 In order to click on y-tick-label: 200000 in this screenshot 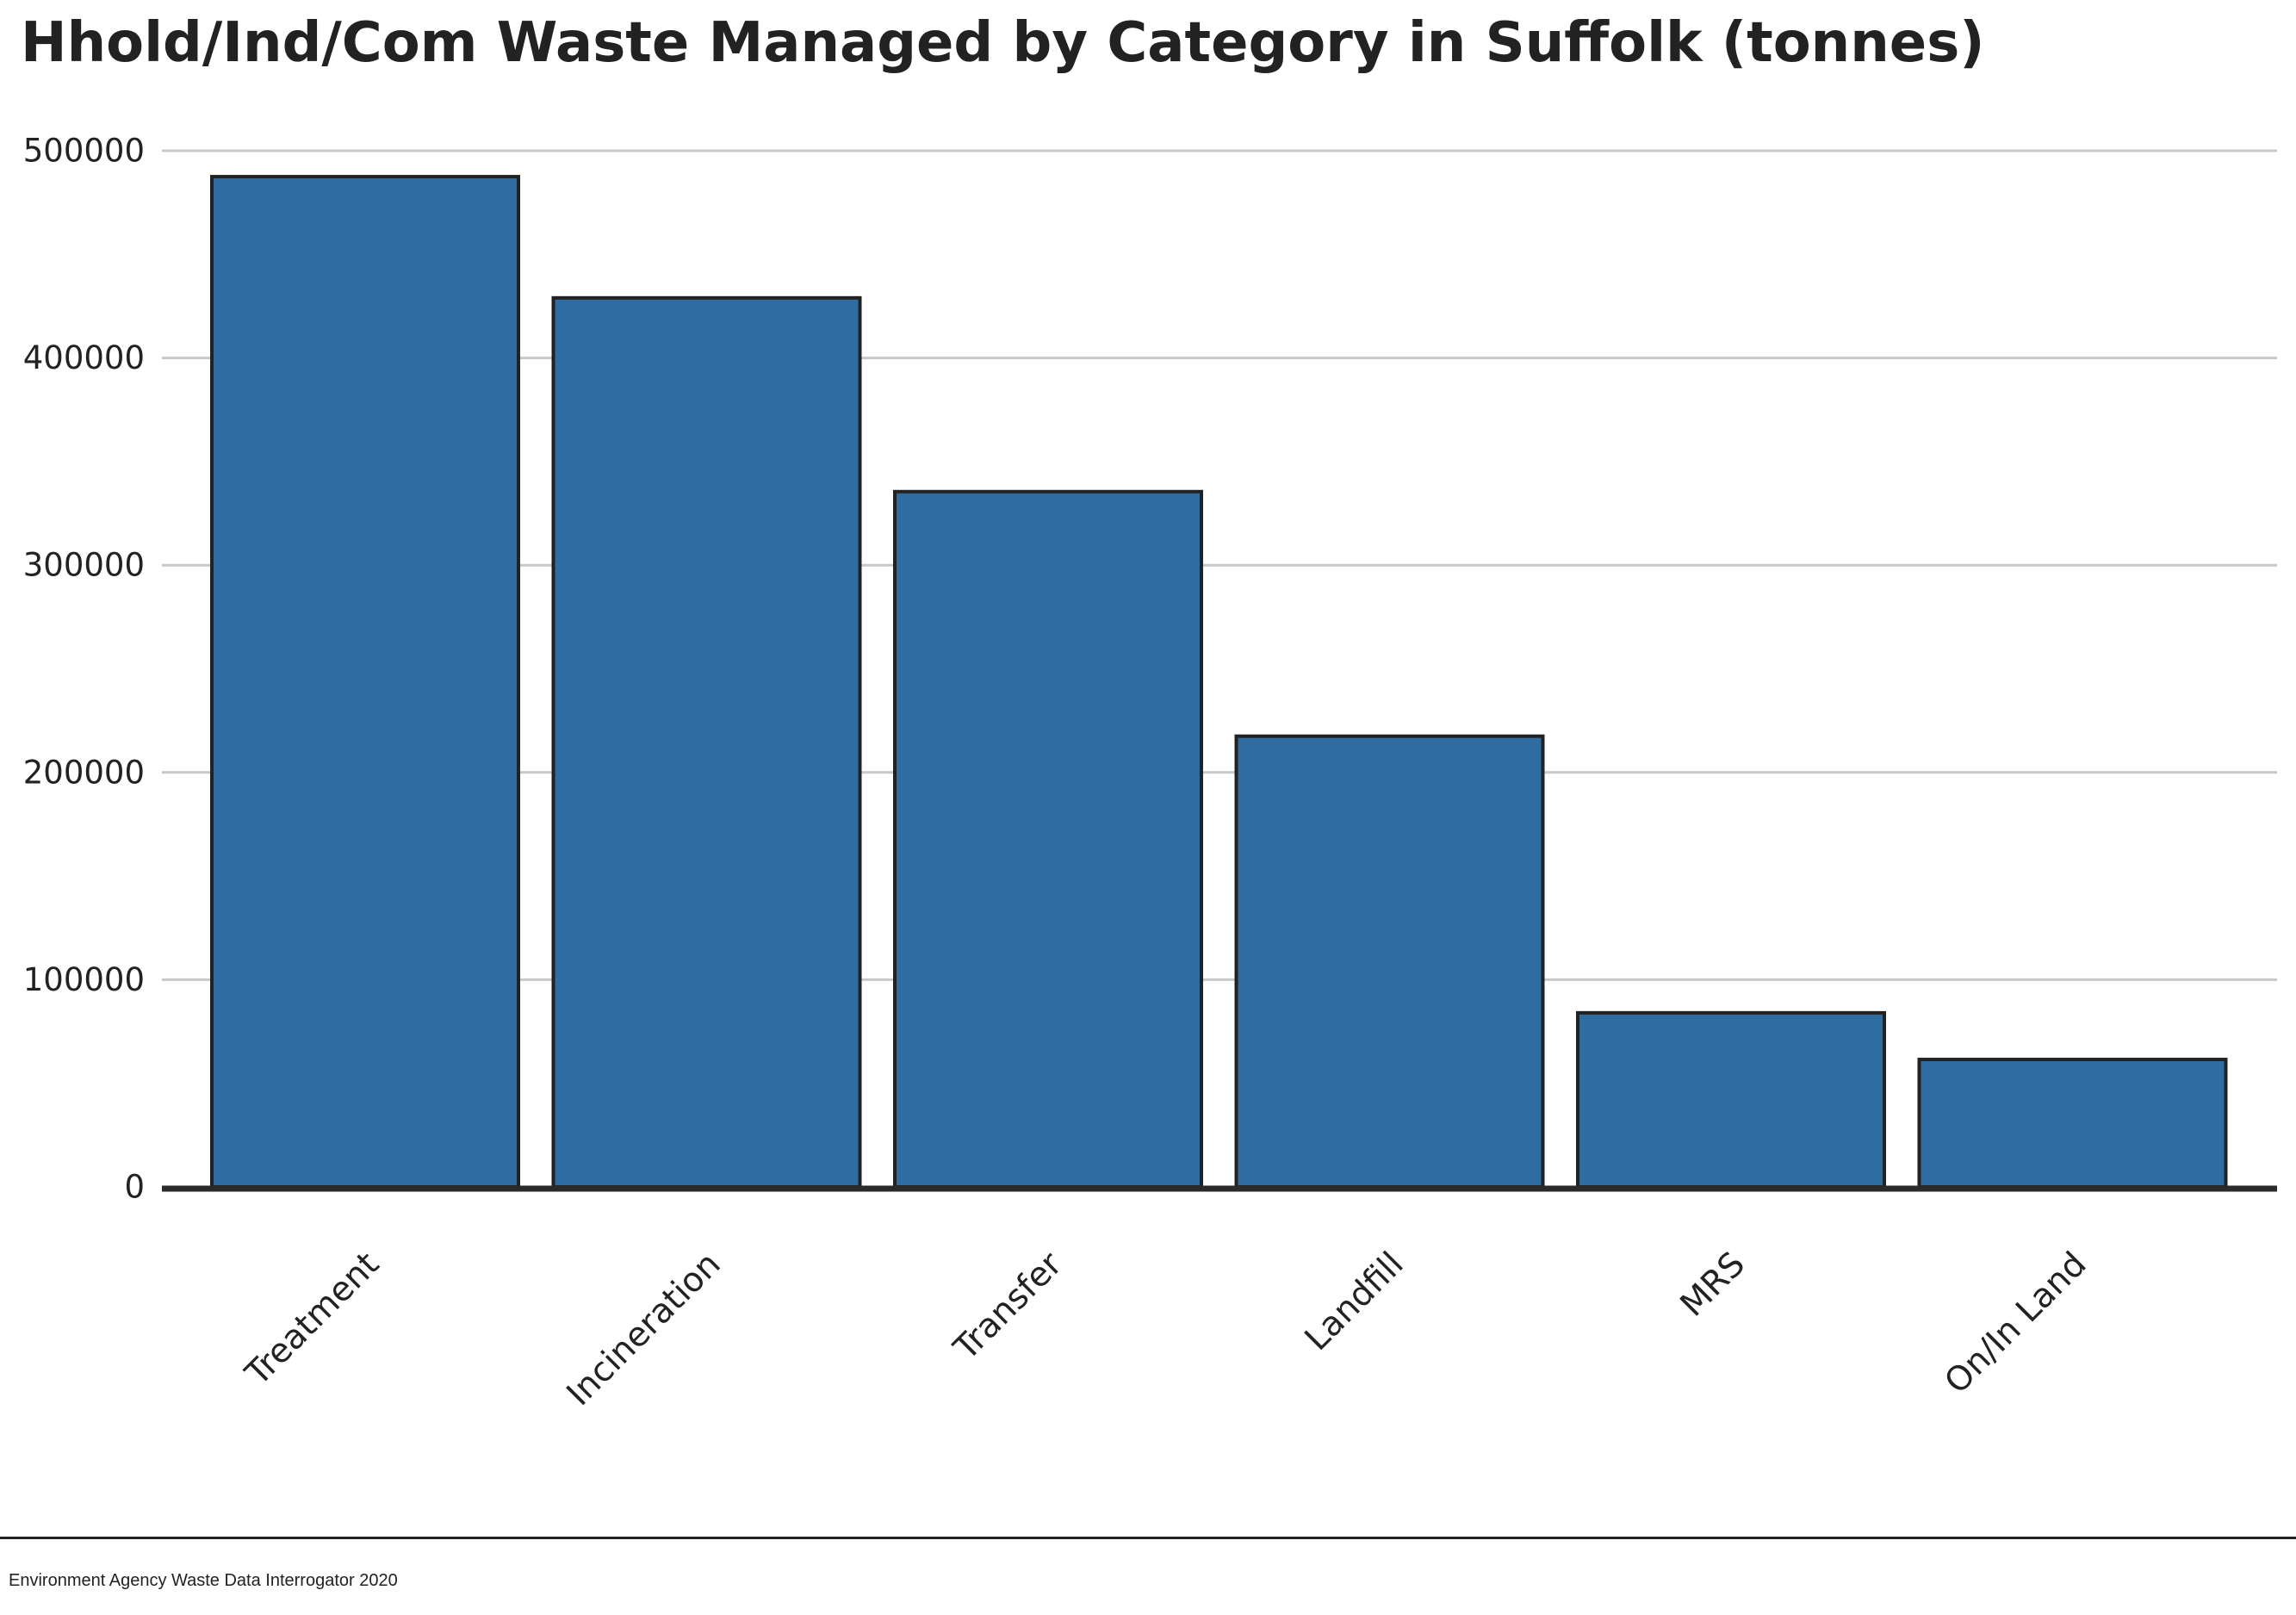, I will do `click(84, 772)`.